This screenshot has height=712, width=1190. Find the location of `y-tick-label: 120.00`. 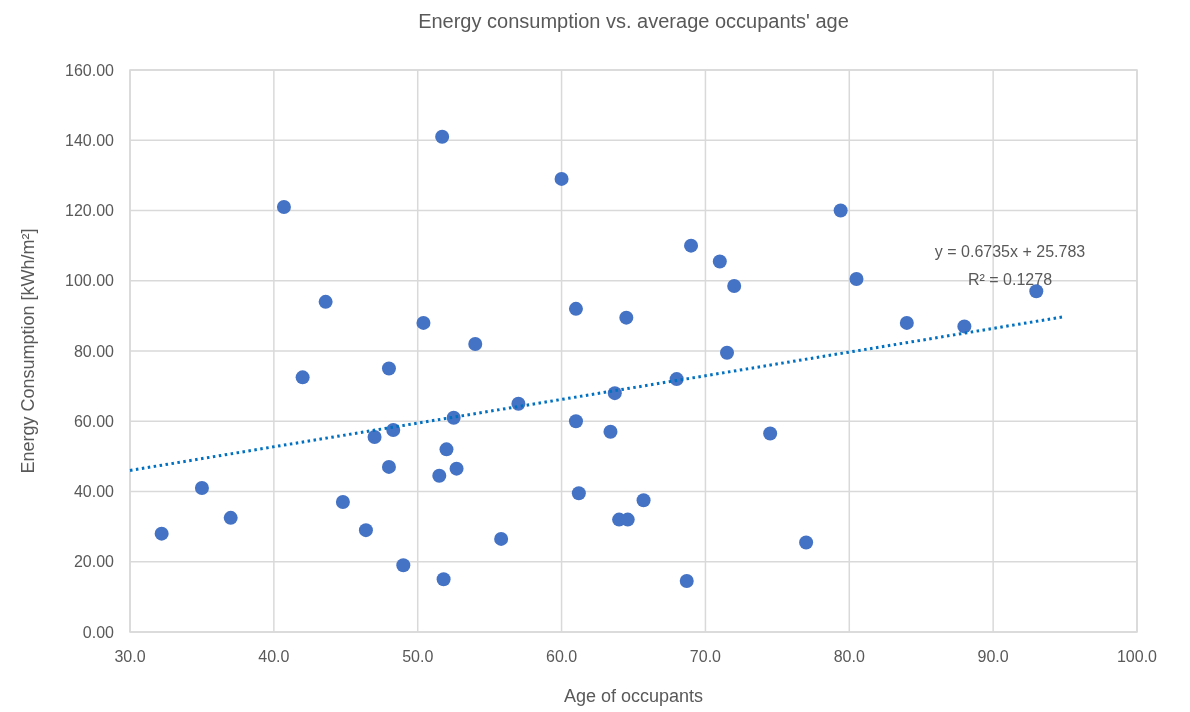

y-tick-label: 120.00 is located at coordinates (90, 211).